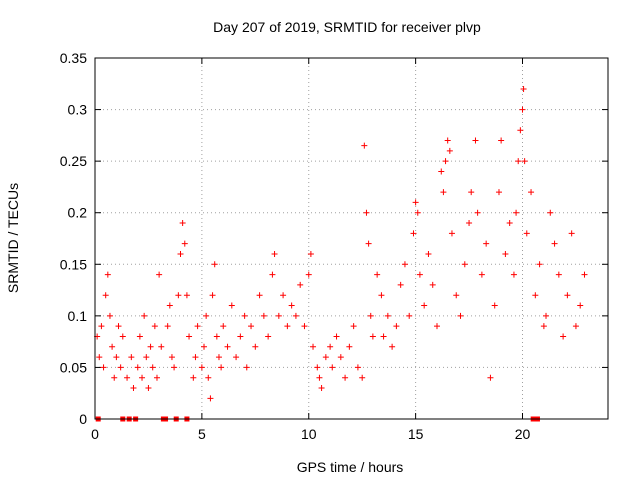 The height and width of the screenshot is (480, 640). I want to click on y-tick-label: 0.2, so click(78, 213).